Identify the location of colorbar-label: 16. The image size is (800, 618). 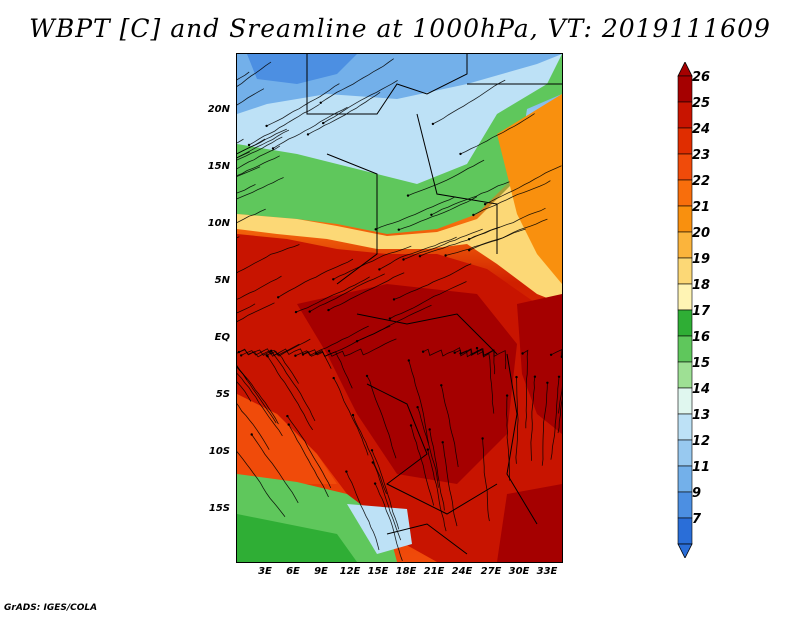
(701, 337).